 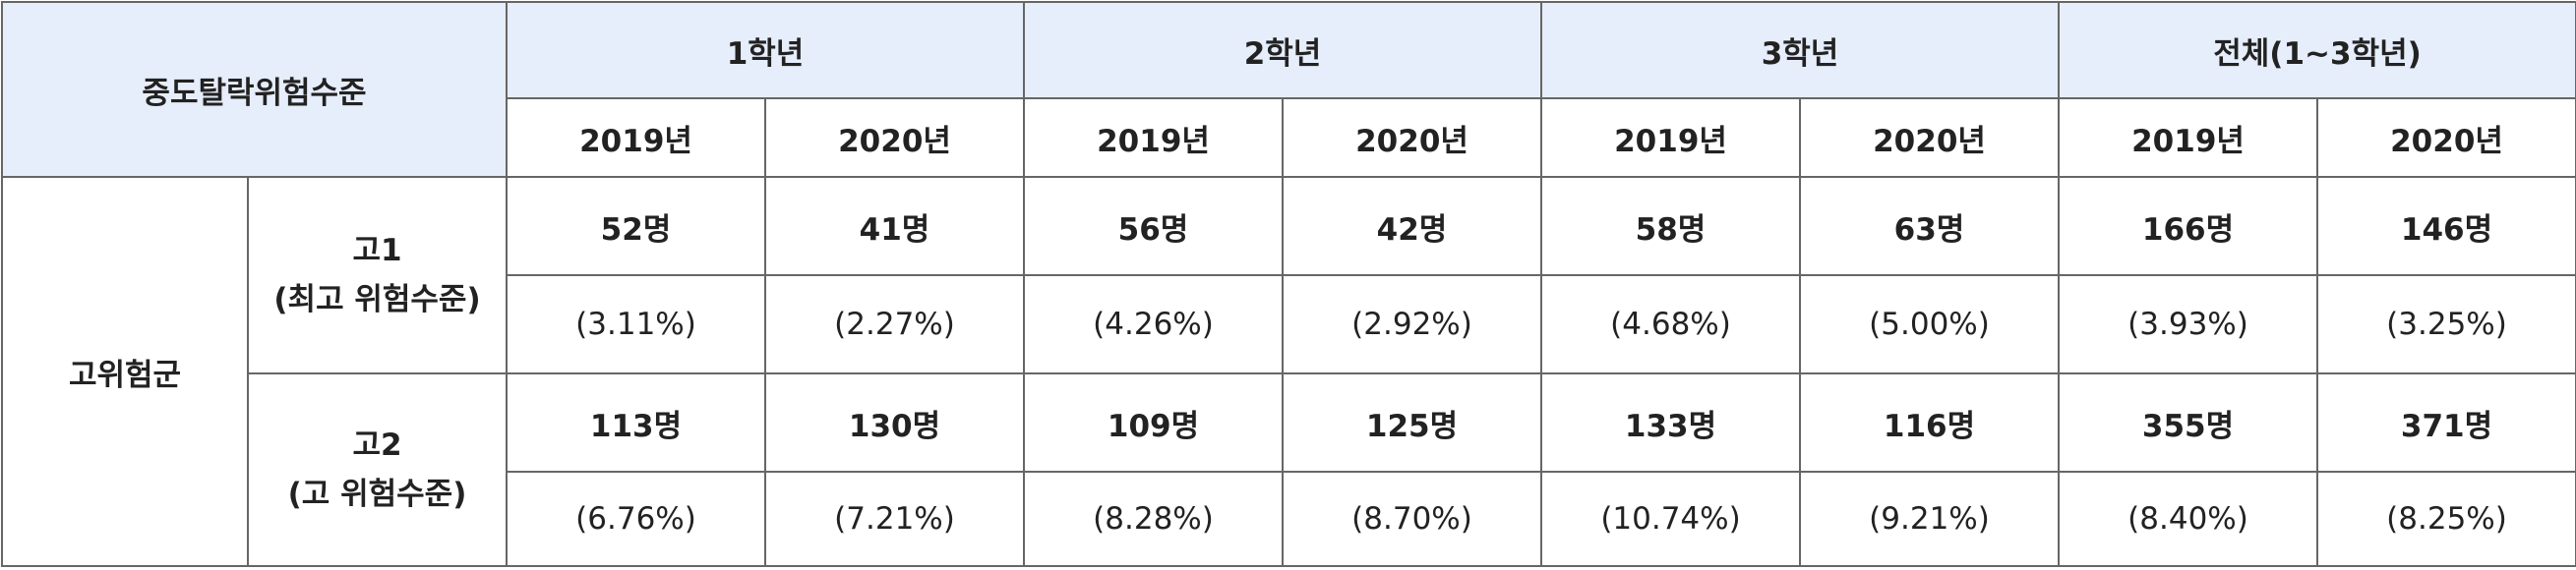 I want to click on rate-cell: (3.93%), so click(x=2188, y=324).